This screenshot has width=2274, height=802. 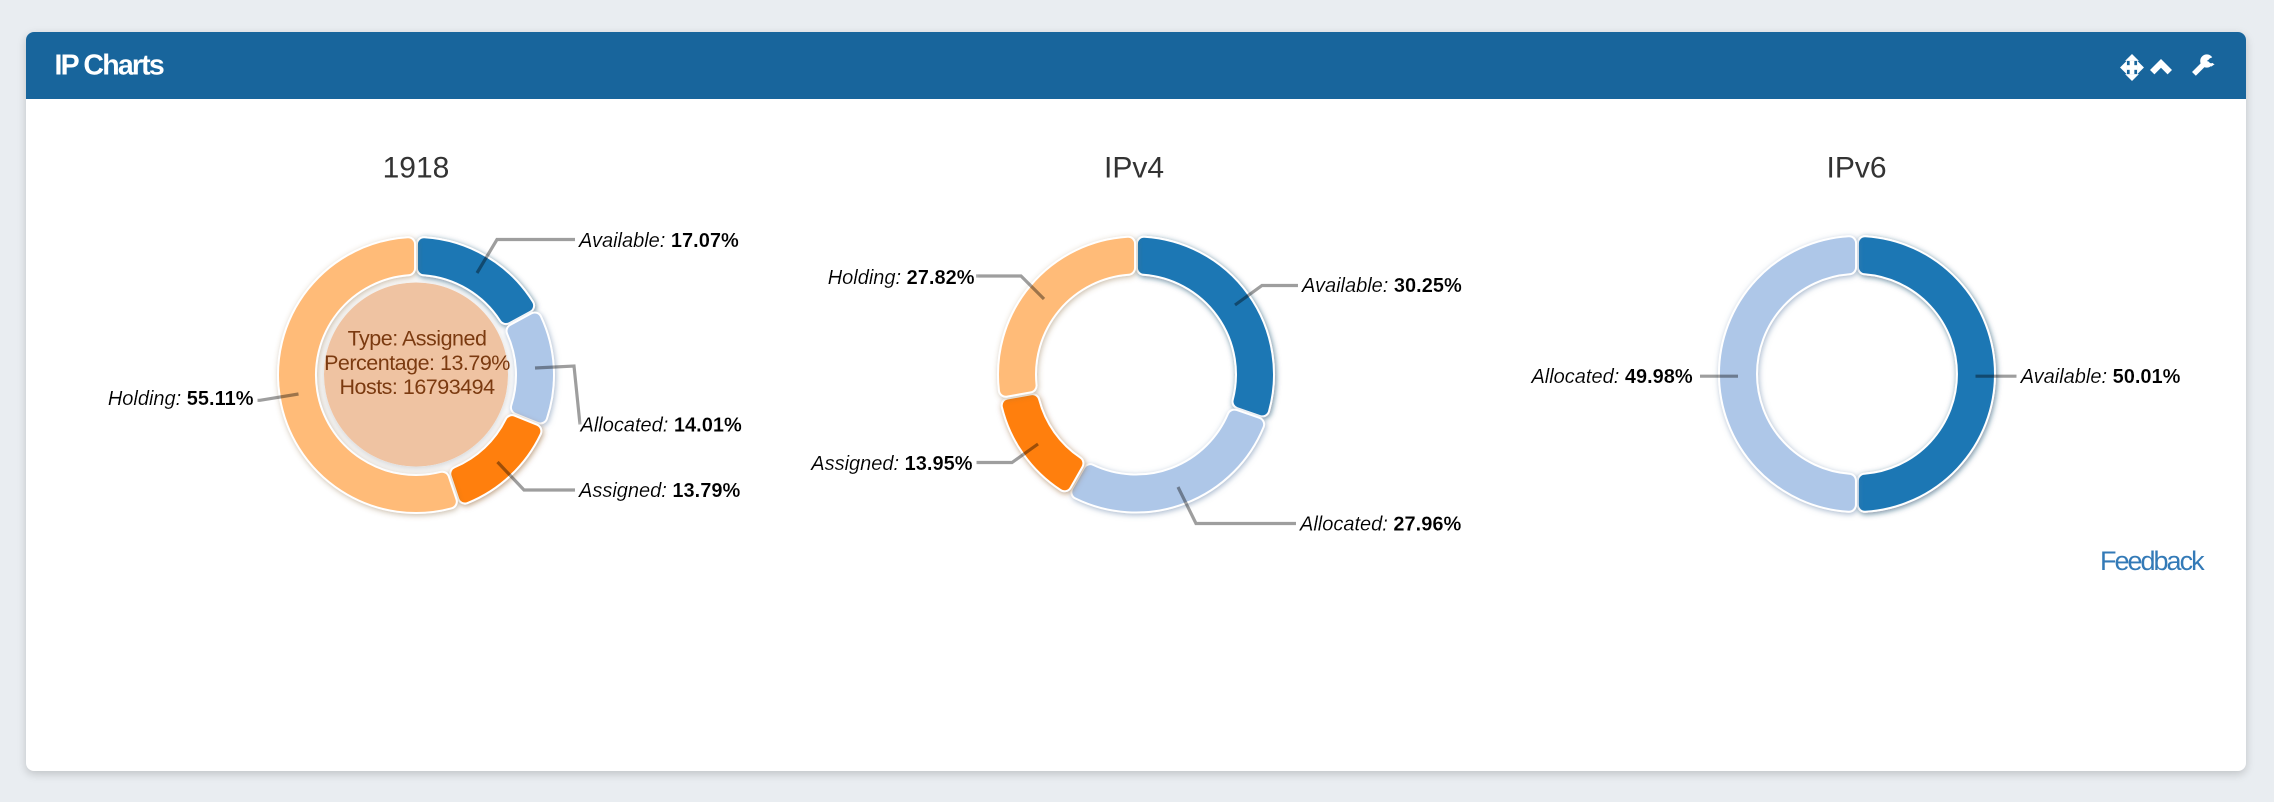 What do you see at coordinates (416, 168) in the screenshot?
I see `svg-text: 1918` at bounding box center [416, 168].